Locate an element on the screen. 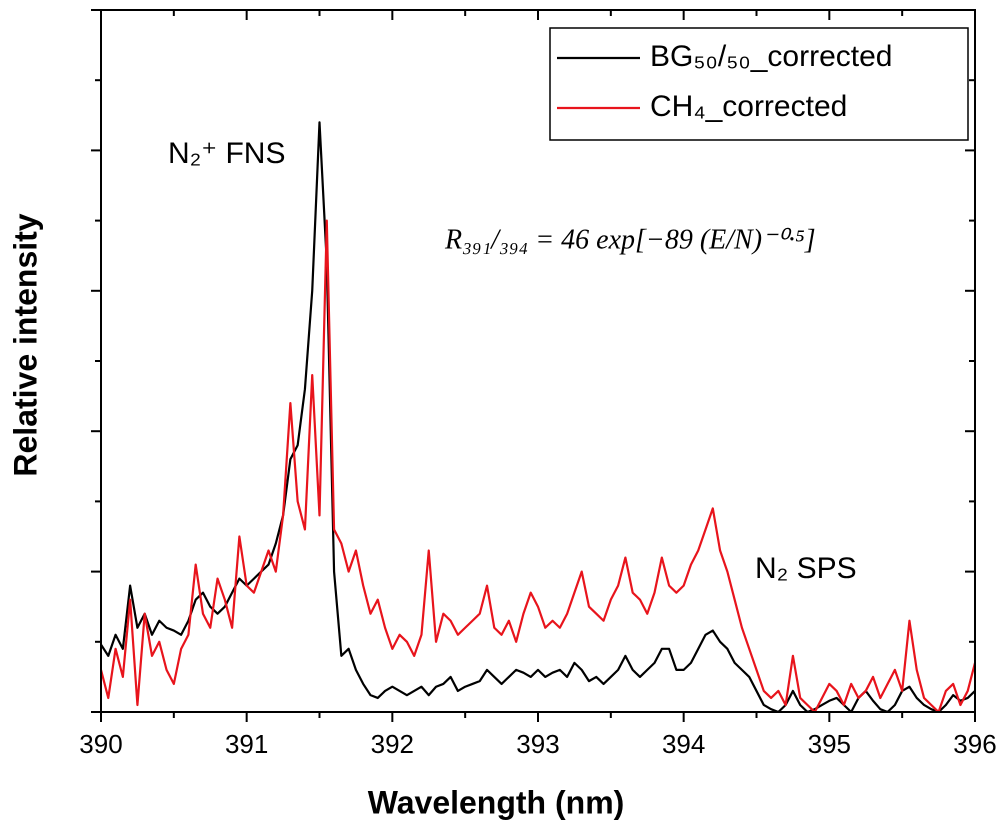 This screenshot has height=834, width=1004. x-tick-label: 391 is located at coordinates (246, 744).